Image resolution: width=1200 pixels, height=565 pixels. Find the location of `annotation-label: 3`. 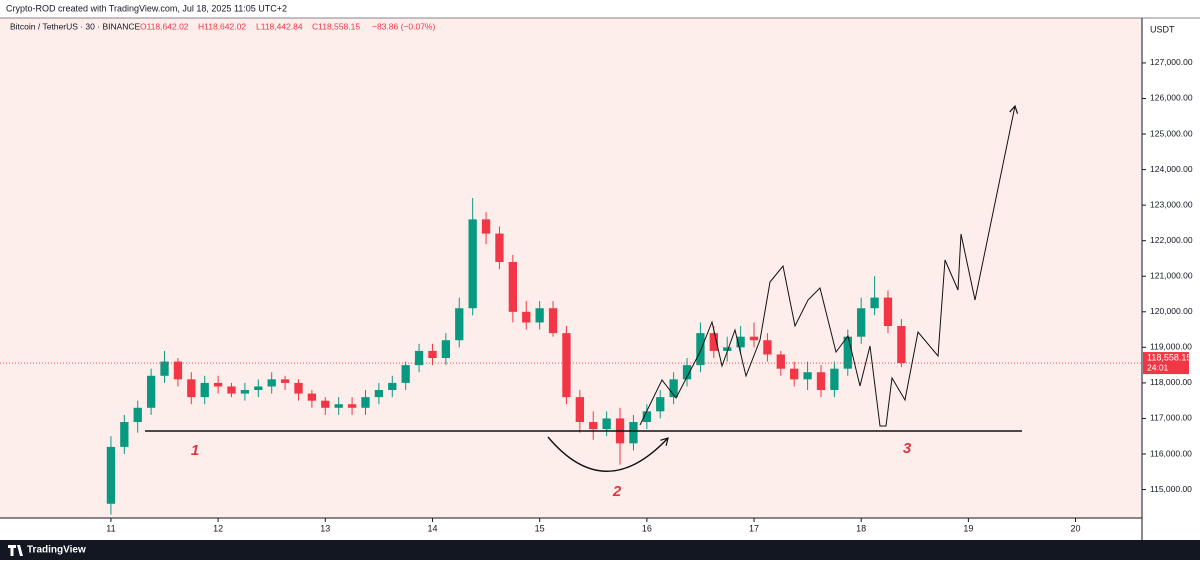

annotation-label: 3 is located at coordinates (907, 448).